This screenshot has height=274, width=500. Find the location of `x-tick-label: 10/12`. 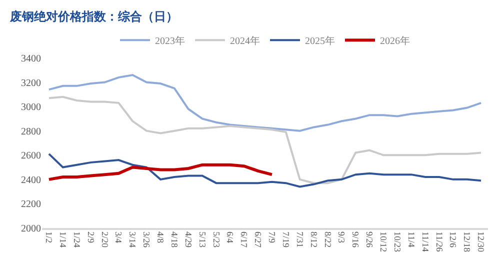

x-tick-label: 10/12 is located at coordinates (383, 242).